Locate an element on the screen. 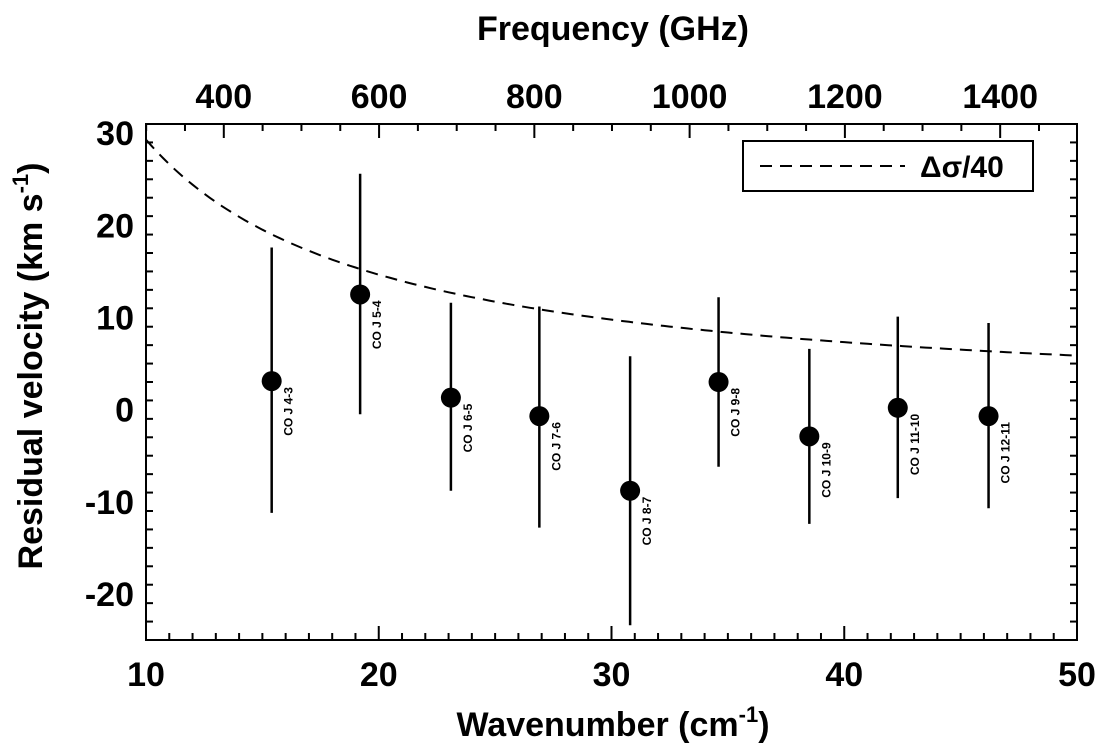  y-tick-label: 20 is located at coordinates (115, 226).